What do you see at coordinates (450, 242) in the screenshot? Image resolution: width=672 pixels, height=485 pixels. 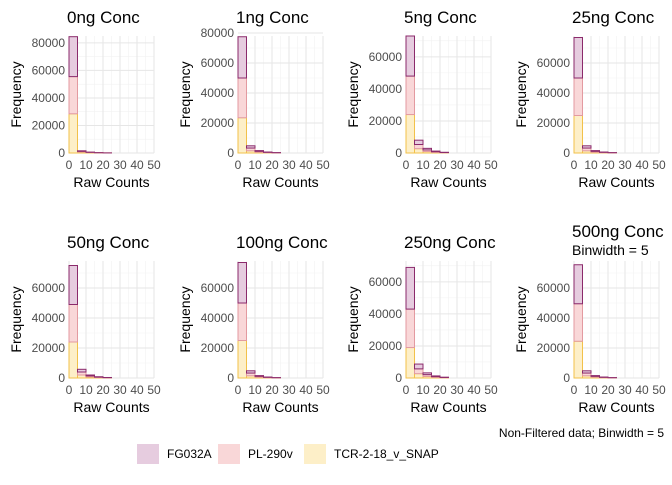 I see `facet-title: 250ng Conc` at bounding box center [450, 242].